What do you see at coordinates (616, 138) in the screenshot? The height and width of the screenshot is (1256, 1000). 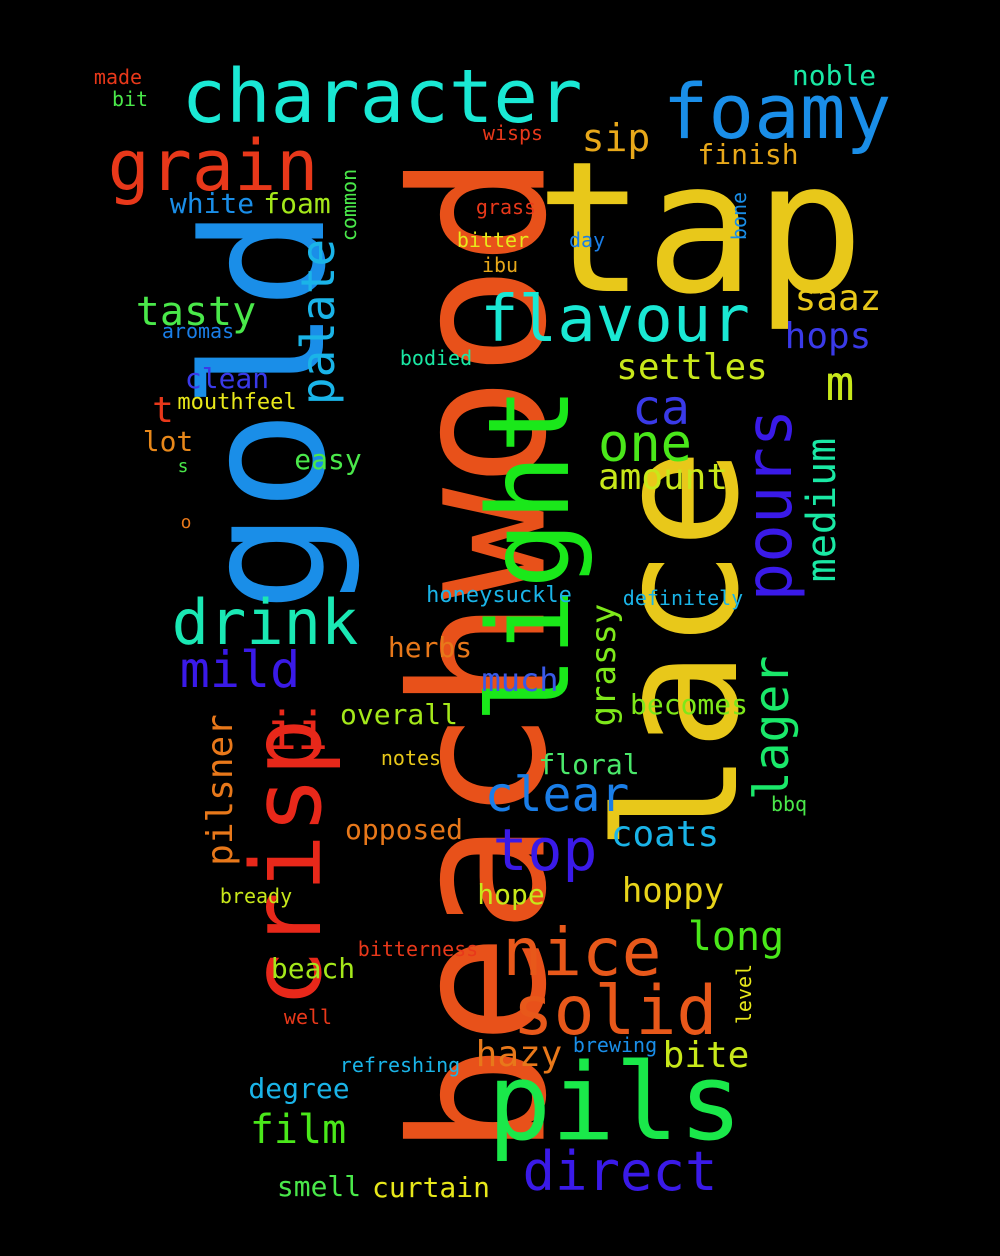 I see `word-sip: sip` at bounding box center [616, 138].